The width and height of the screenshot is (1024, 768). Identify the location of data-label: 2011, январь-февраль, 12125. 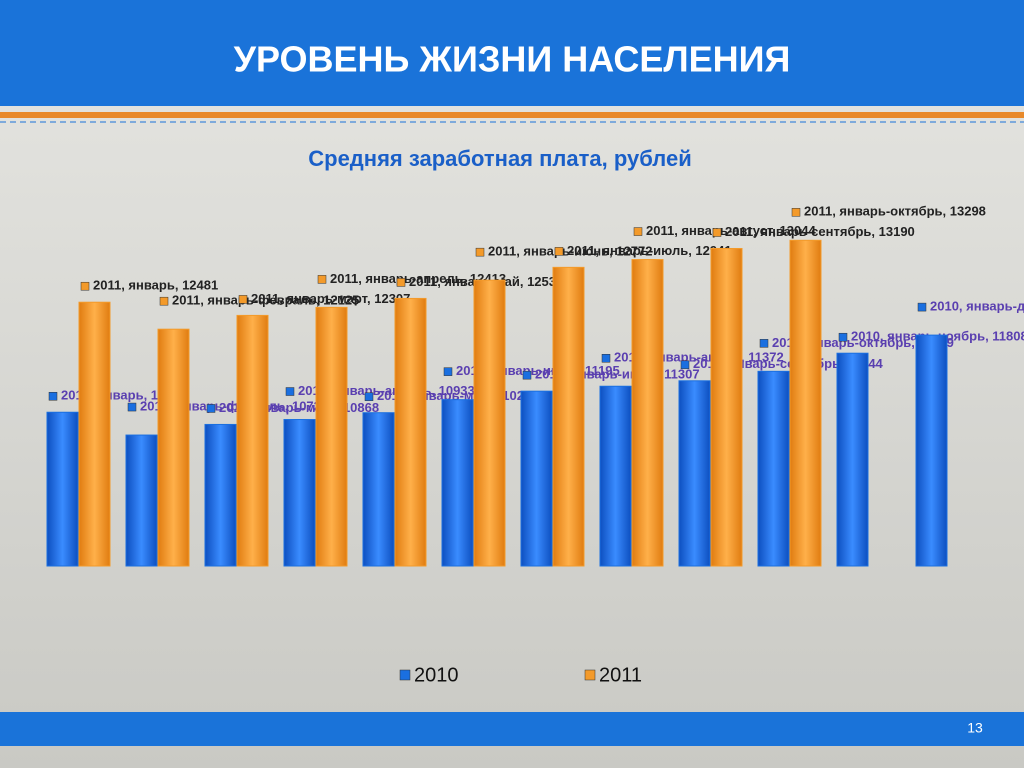
(265, 300).